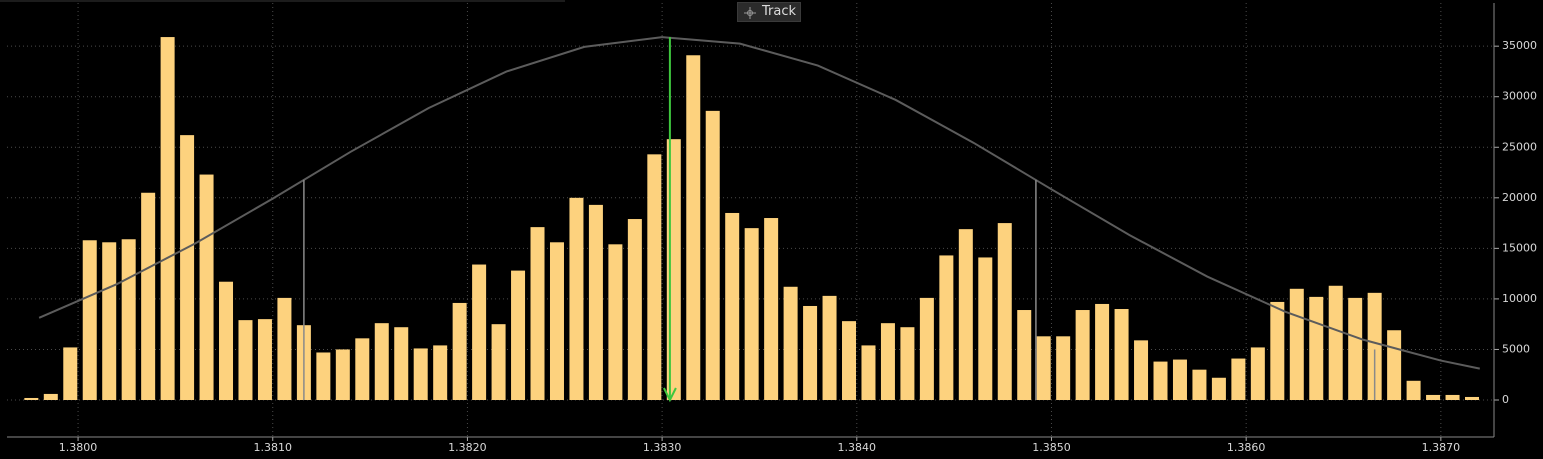 This screenshot has height=459, width=1543. What do you see at coordinates (467, 447) in the screenshot?
I see `x-tick-label: 1.3820` at bounding box center [467, 447].